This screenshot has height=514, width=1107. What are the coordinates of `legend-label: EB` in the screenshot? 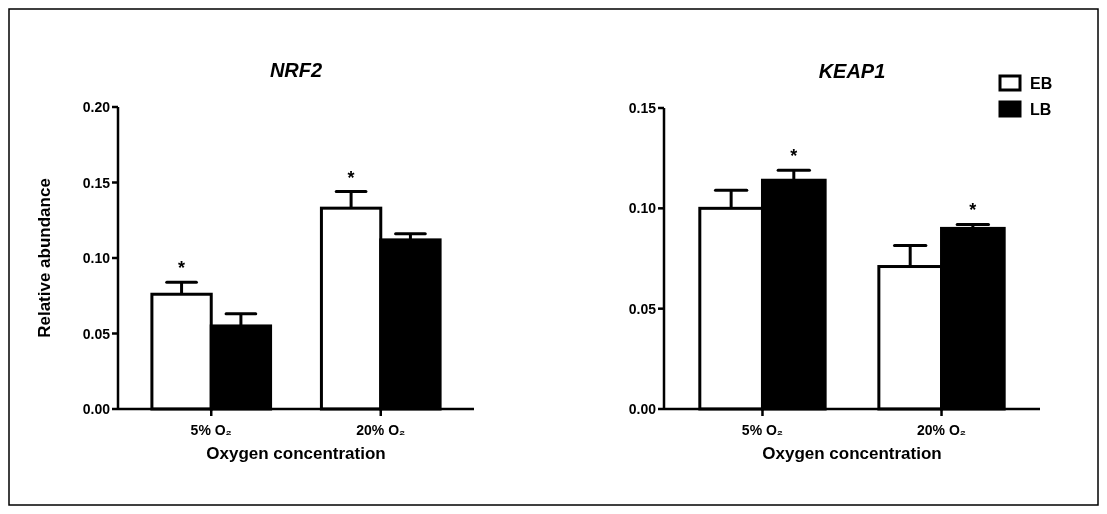 It's located at (1041, 83).